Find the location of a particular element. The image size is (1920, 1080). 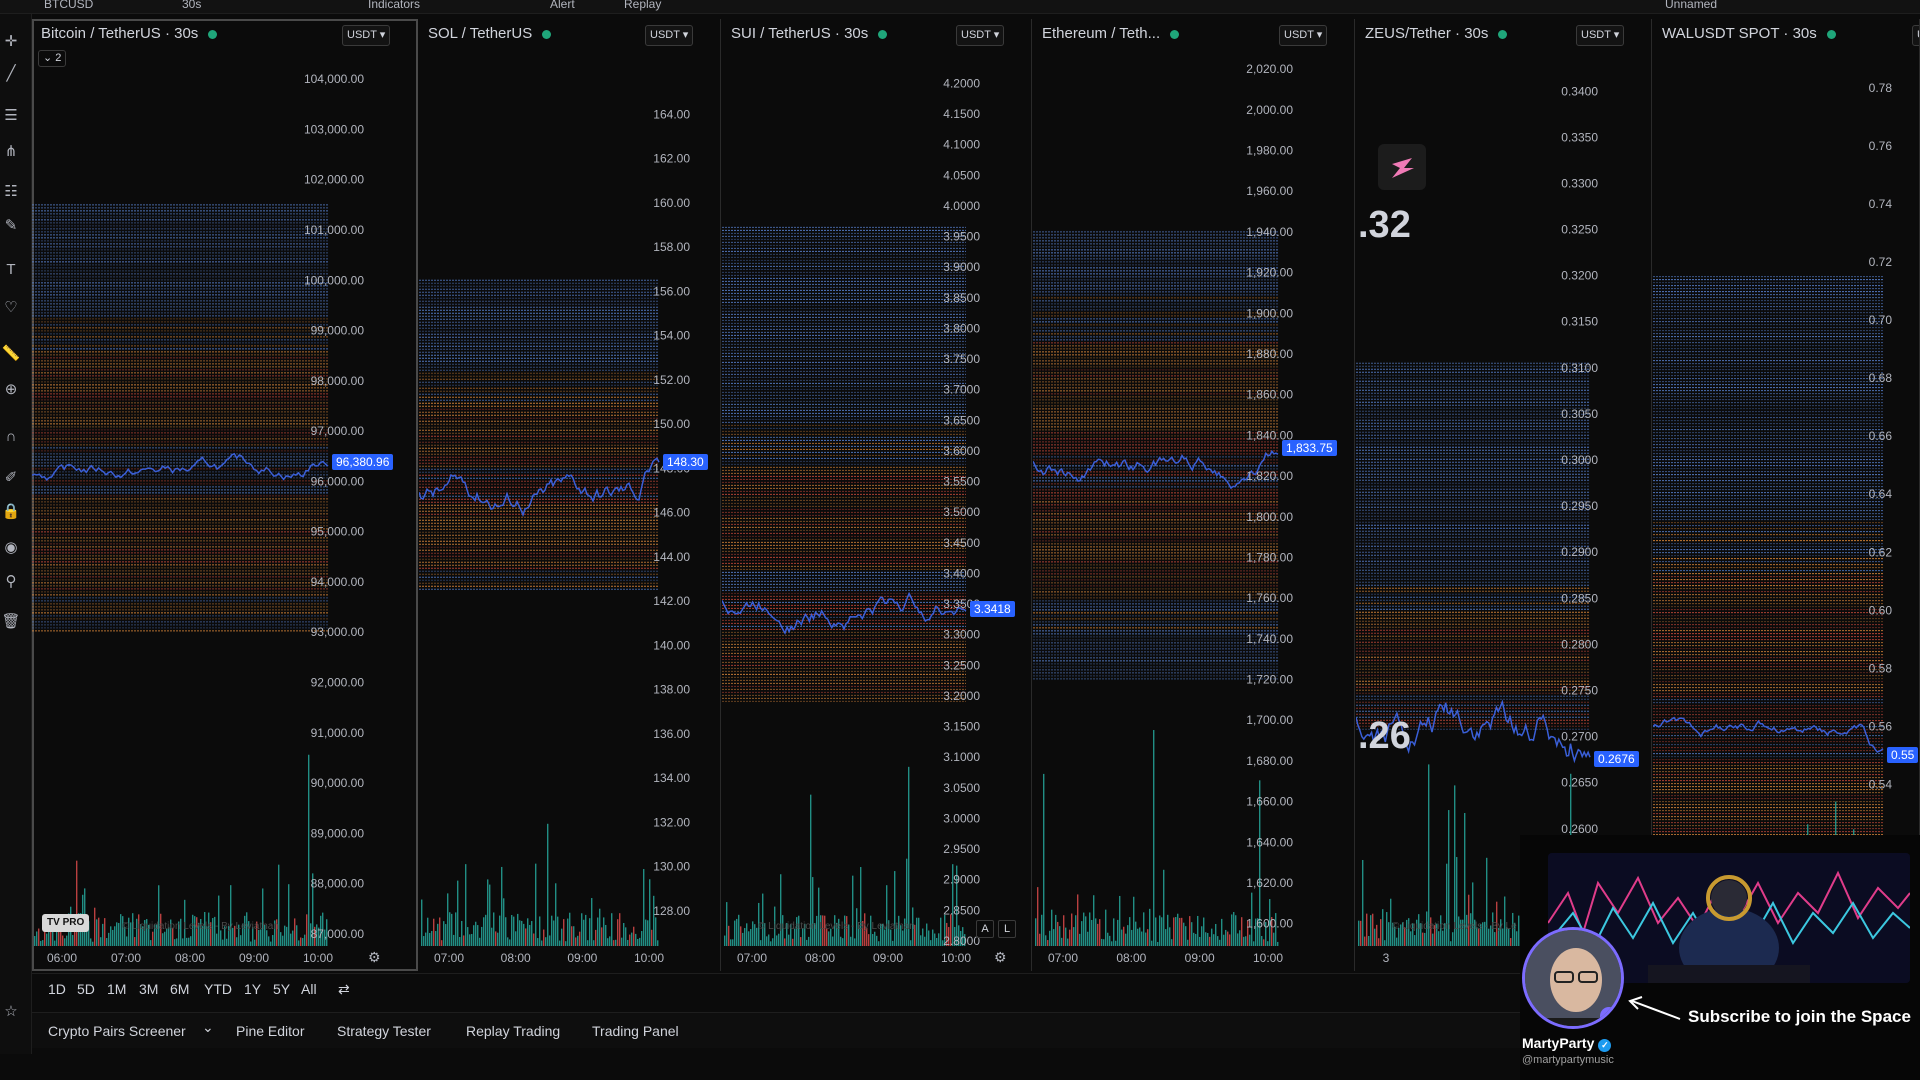

trash-icon: 🗑 is located at coordinates (11, 621).